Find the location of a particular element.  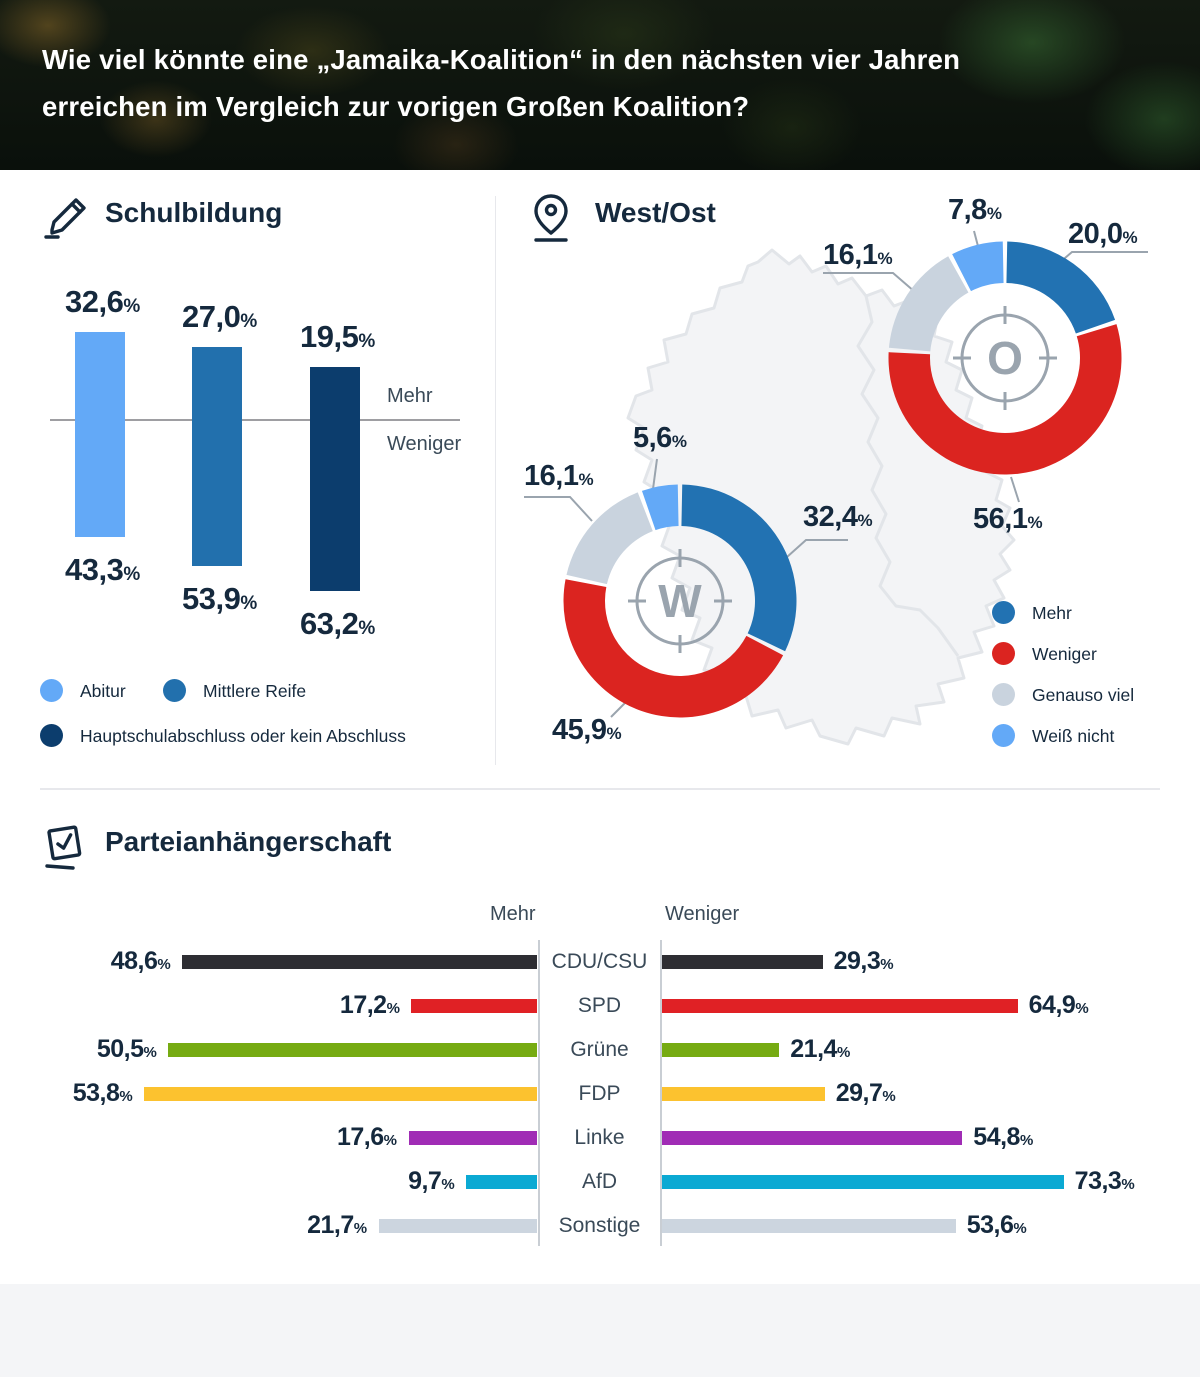

party-name-5: Linke is located at coordinates (599, 1137).